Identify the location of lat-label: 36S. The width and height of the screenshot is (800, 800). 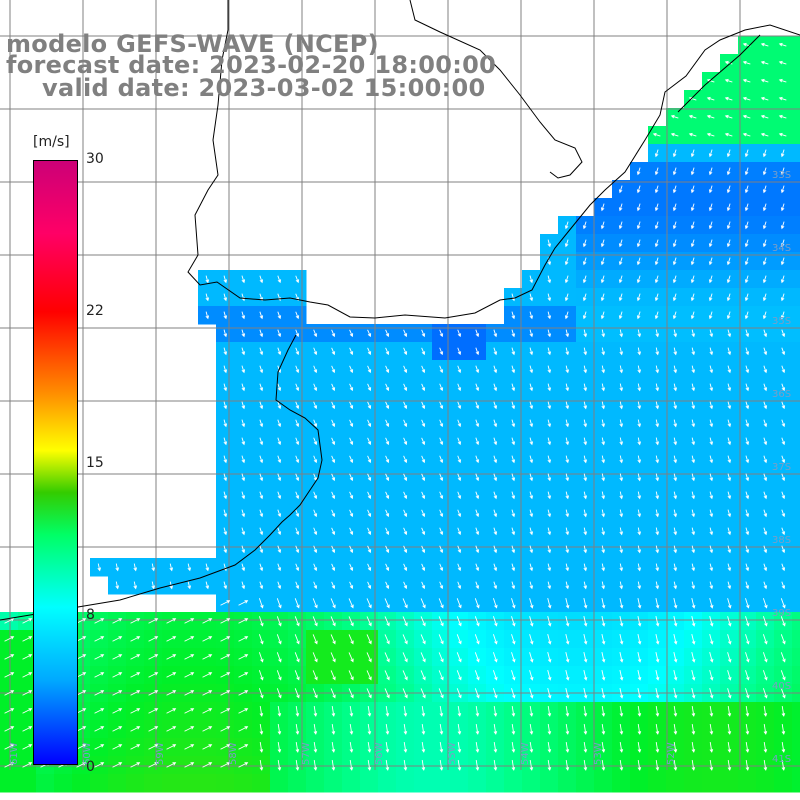
(781, 394).